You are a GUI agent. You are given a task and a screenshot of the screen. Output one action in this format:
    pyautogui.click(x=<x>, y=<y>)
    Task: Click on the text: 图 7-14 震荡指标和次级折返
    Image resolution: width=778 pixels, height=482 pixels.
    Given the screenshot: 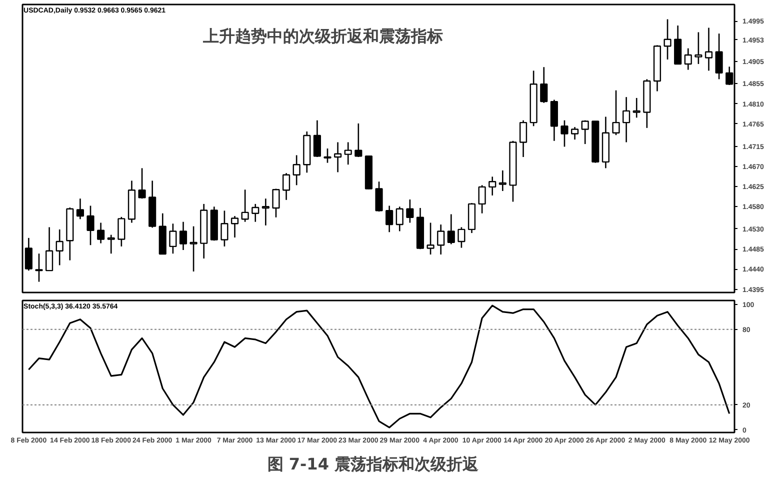 What is the action you would take?
    pyautogui.click(x=373, y=464)
    